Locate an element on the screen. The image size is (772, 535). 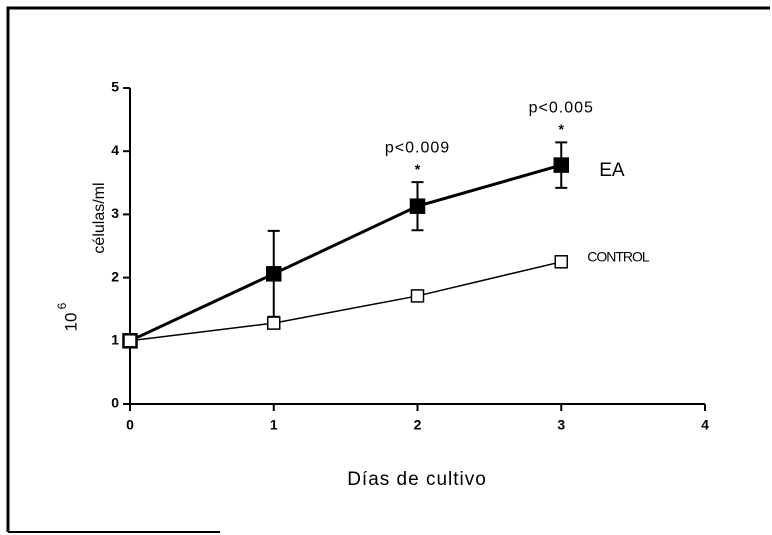
x-tick-label: 3 is located at coordinates (561, 425).